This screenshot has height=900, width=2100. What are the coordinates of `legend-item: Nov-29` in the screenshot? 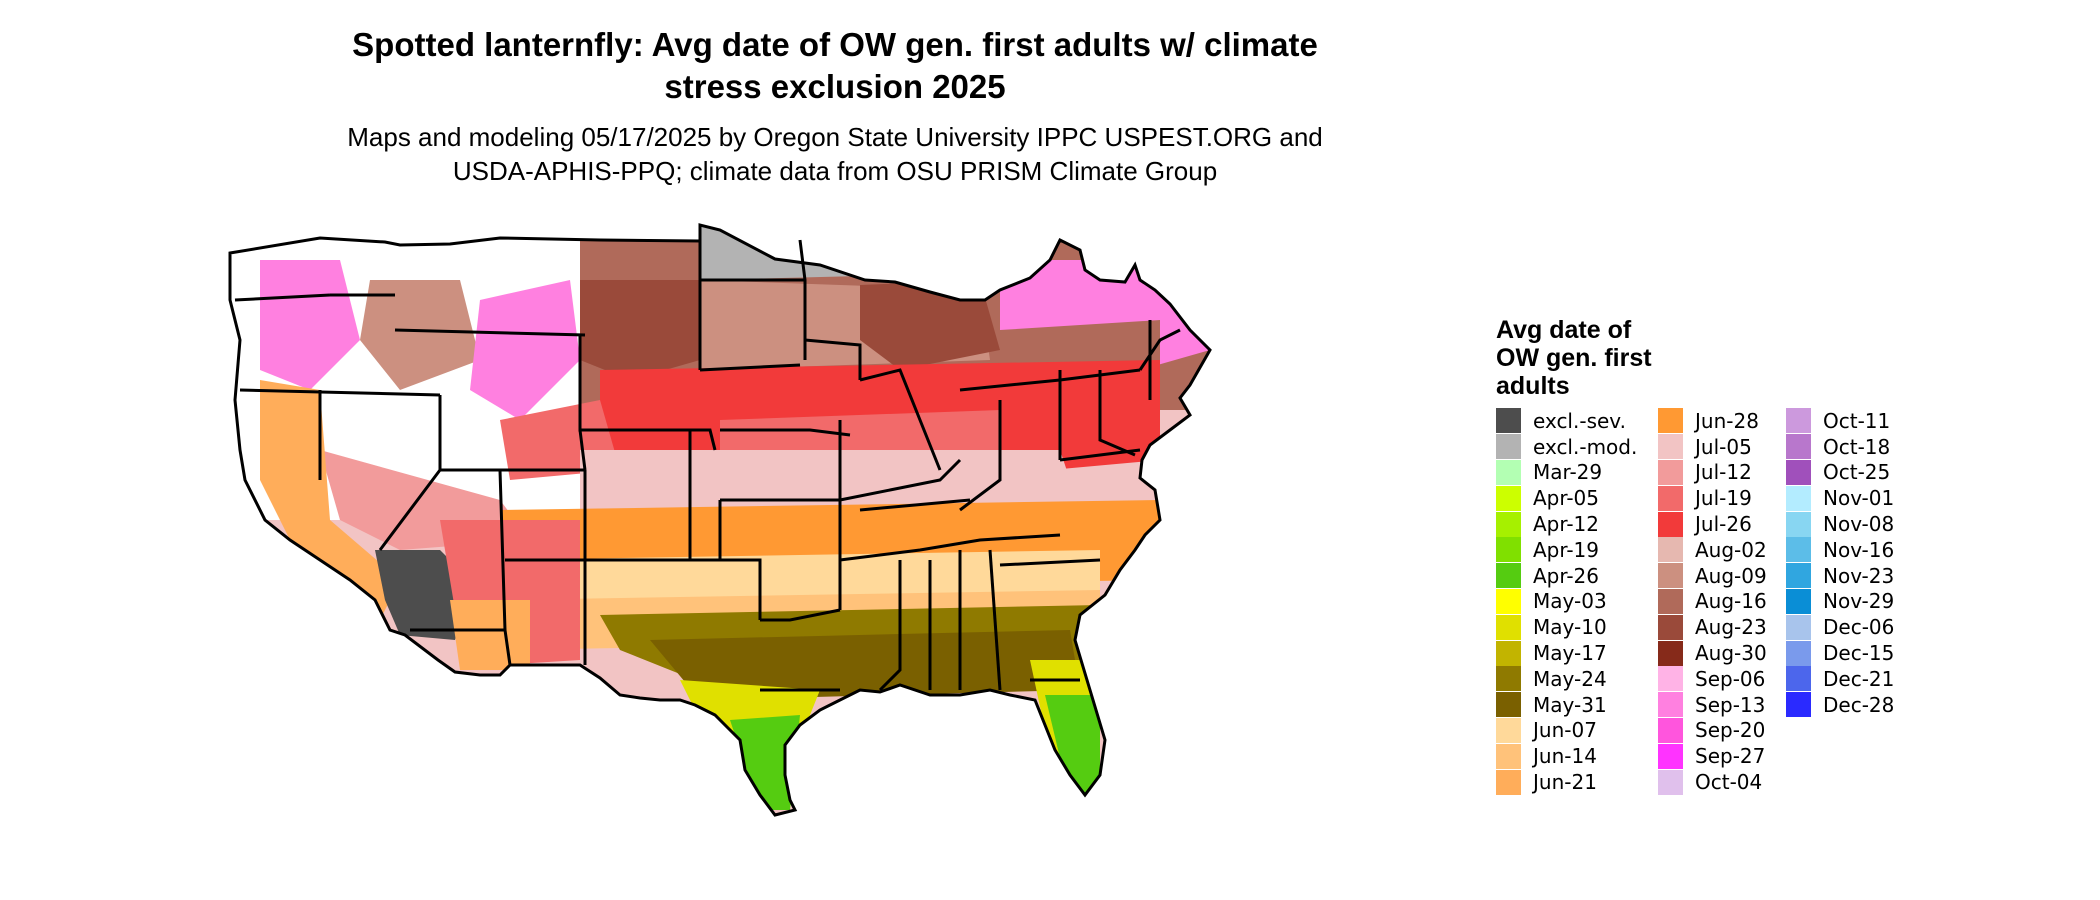 It's located at (1840, 601).